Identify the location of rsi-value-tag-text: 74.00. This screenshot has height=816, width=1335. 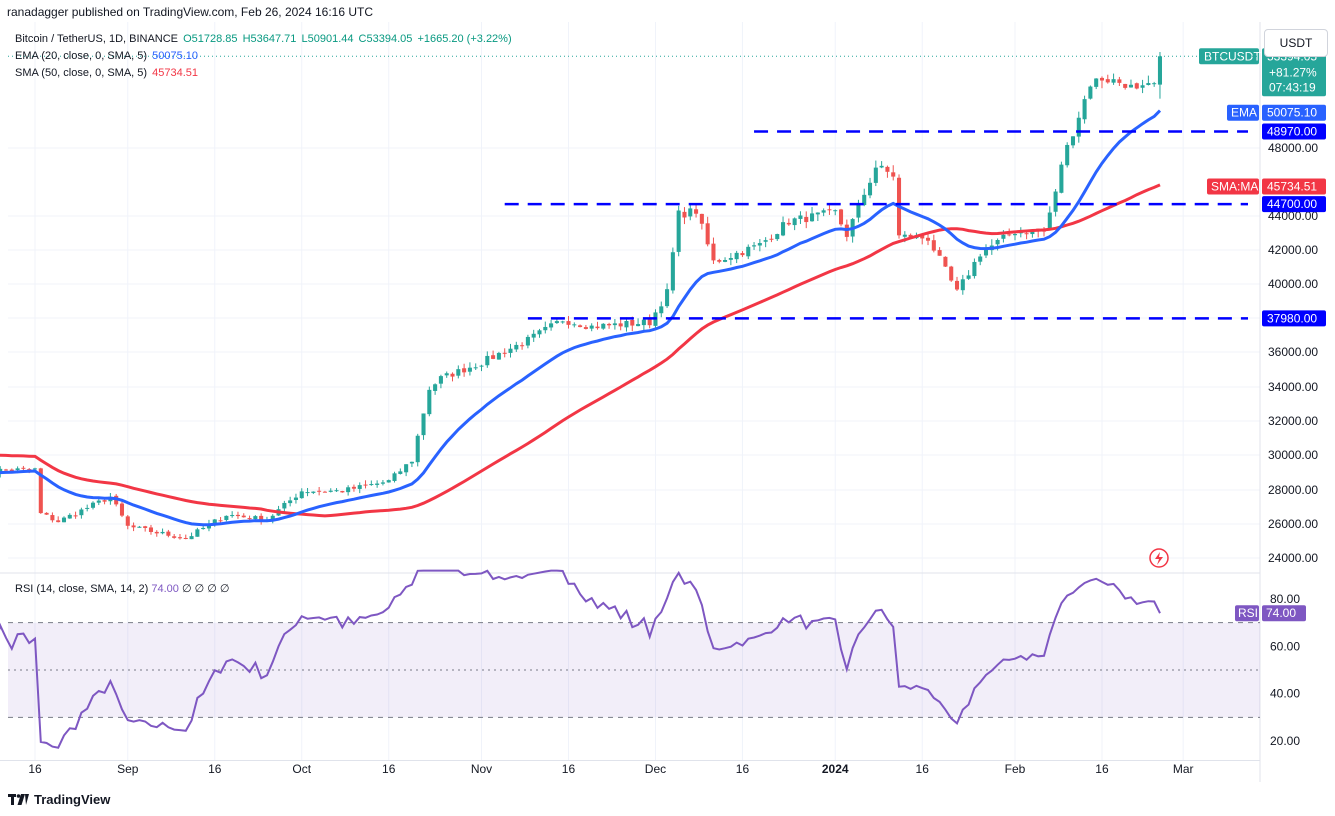
(1281, 613).